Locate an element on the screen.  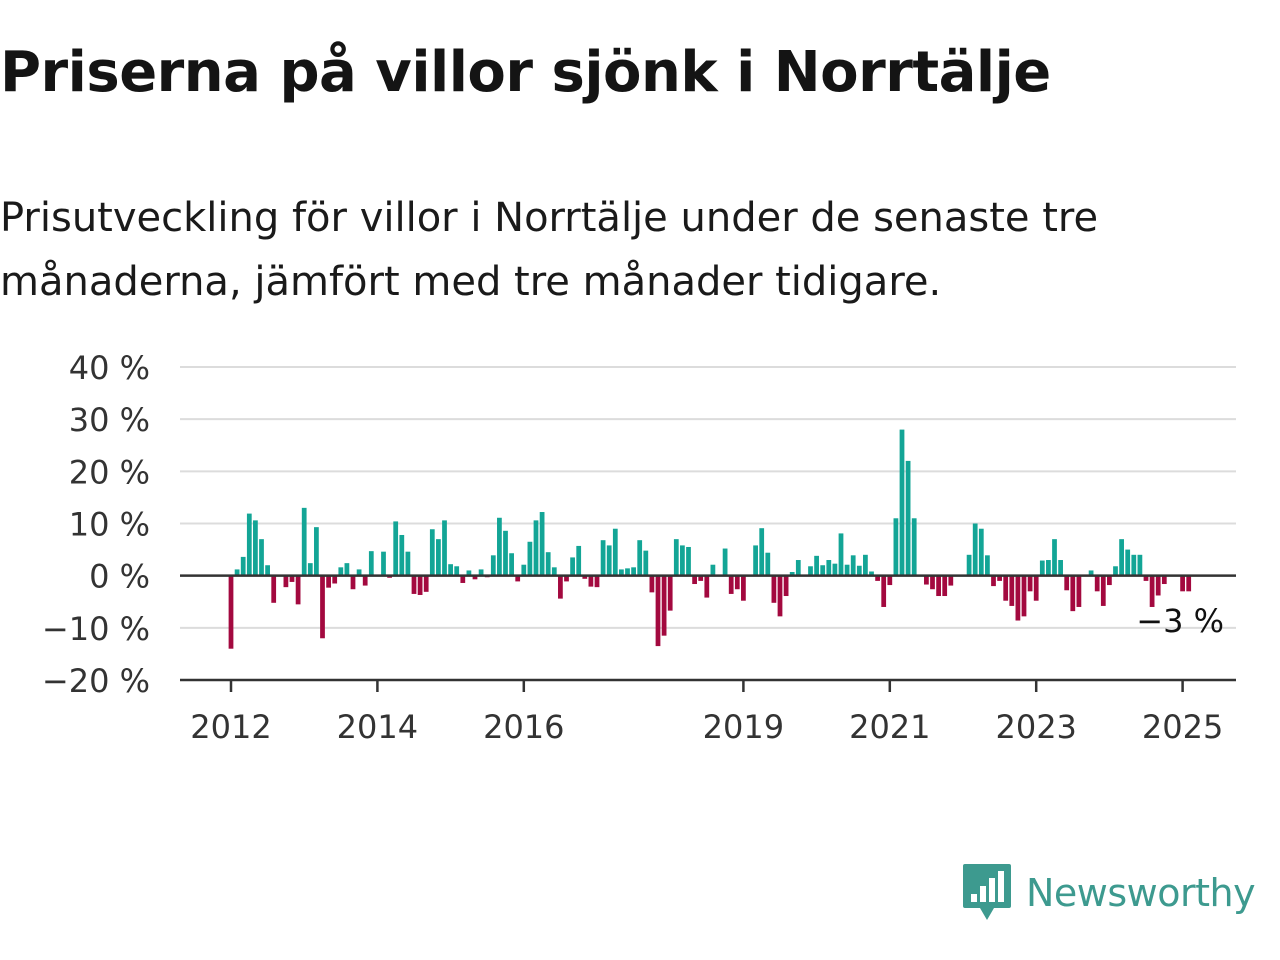
y-tick-label: 0 % is located at coordinates (119, 577).